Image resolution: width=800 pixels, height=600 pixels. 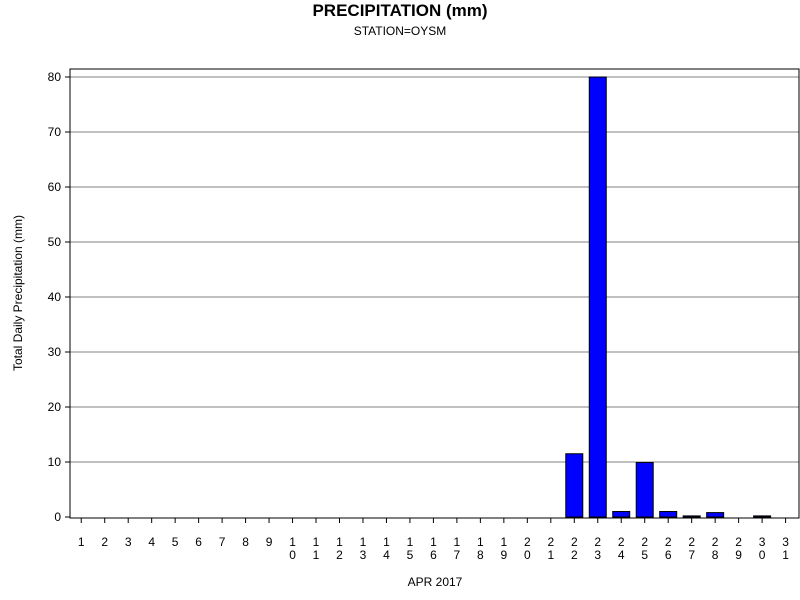 I want to click on y-axis-ticks: 0 10 20 30 40 50 60 70 80, so click(x=59, y=297).